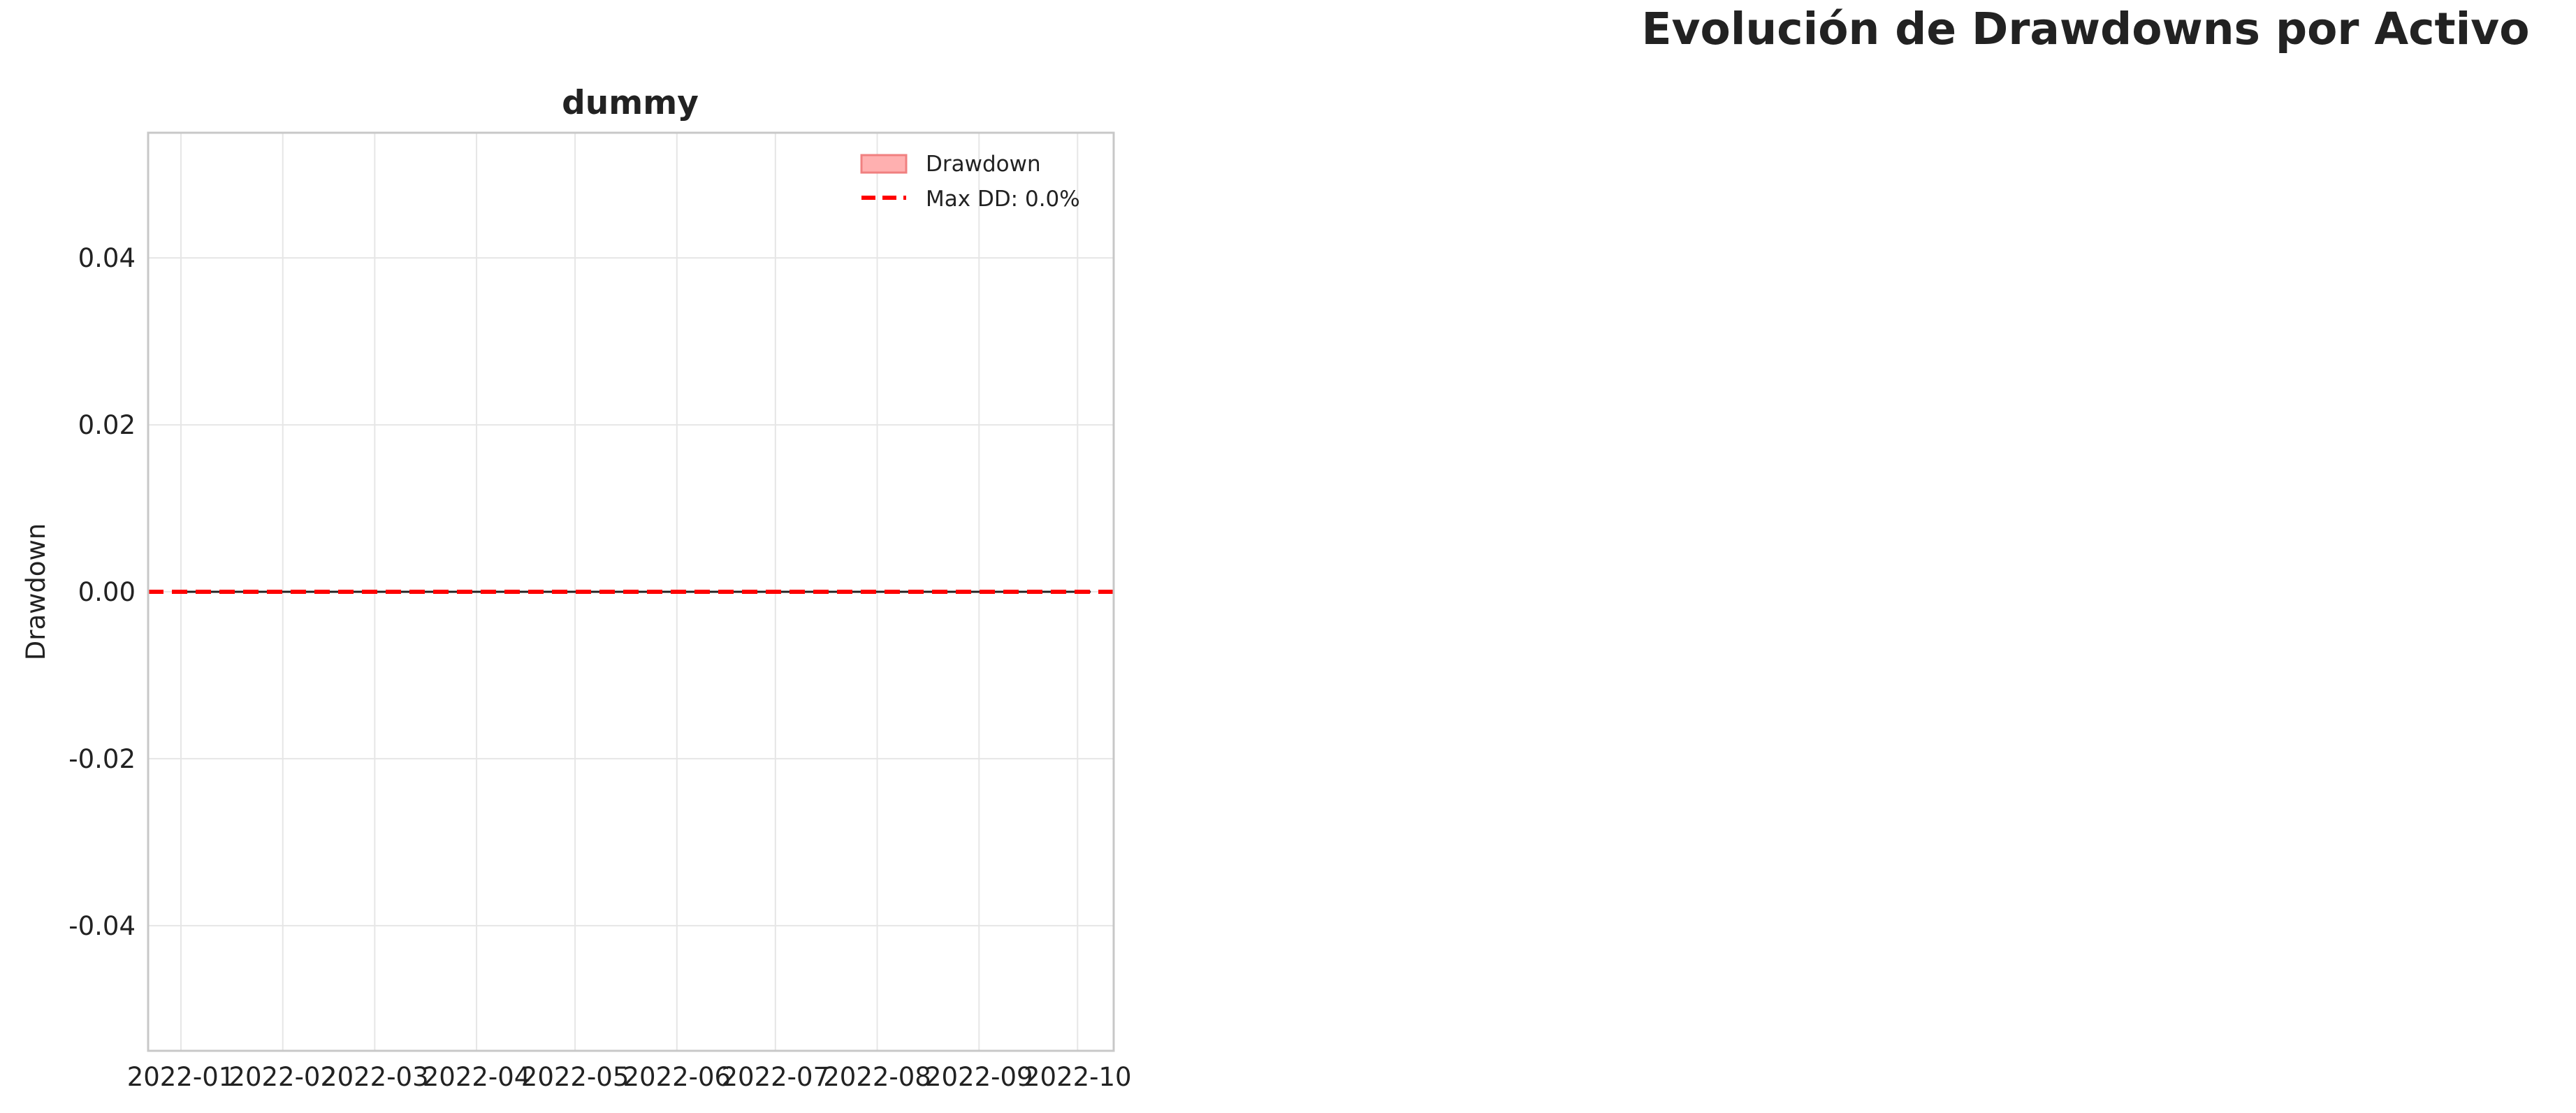 This screenshot has height=1113, width=2576. What do you see at coordinates (884, 164) in the screenshot?
I see `legend-swatch-drawdown` at bounding box center [884, 164].